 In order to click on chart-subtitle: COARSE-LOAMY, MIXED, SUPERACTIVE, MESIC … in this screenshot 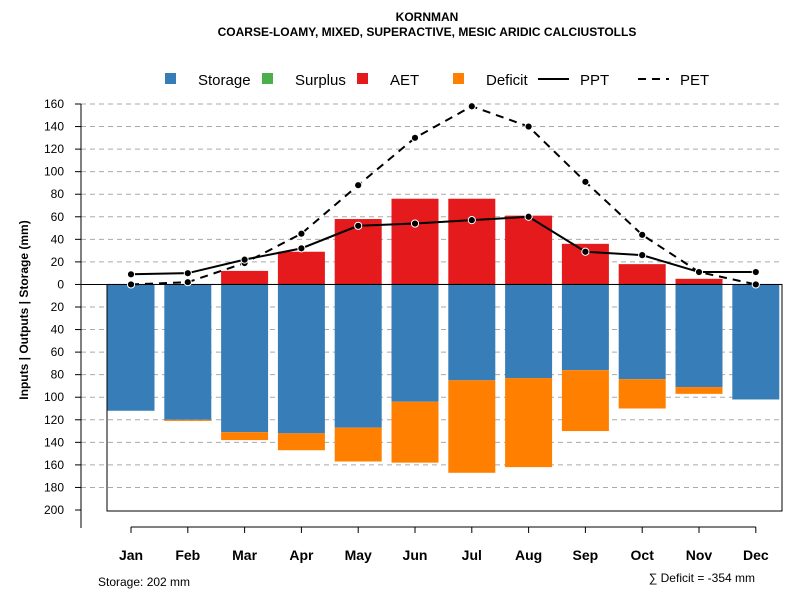, I will do `click(427, 32)`.